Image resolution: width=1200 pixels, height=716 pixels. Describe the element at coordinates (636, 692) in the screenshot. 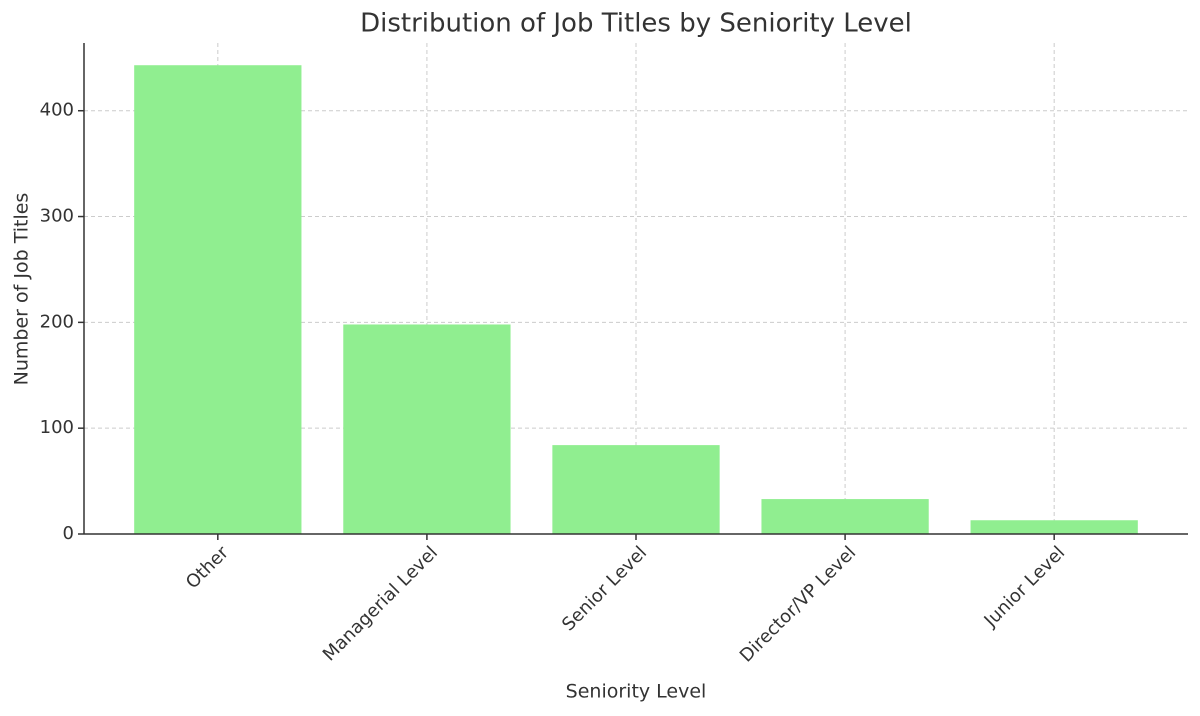

I see `x-axis-label: Seniority Level` at that location.